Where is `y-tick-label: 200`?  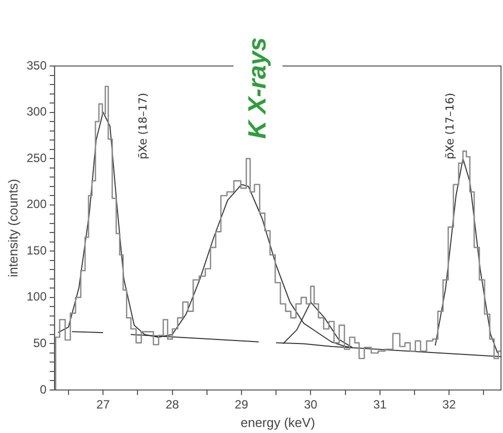 y-tick-label: 200 is located at coordinates (36, 204).